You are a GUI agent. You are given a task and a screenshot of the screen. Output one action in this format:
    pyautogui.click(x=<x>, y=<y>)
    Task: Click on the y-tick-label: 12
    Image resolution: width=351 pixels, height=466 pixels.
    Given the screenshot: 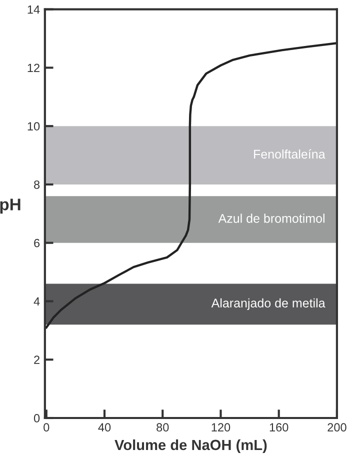 What is the action you would take?
    pyautogui.click(x=34, y=68)
    